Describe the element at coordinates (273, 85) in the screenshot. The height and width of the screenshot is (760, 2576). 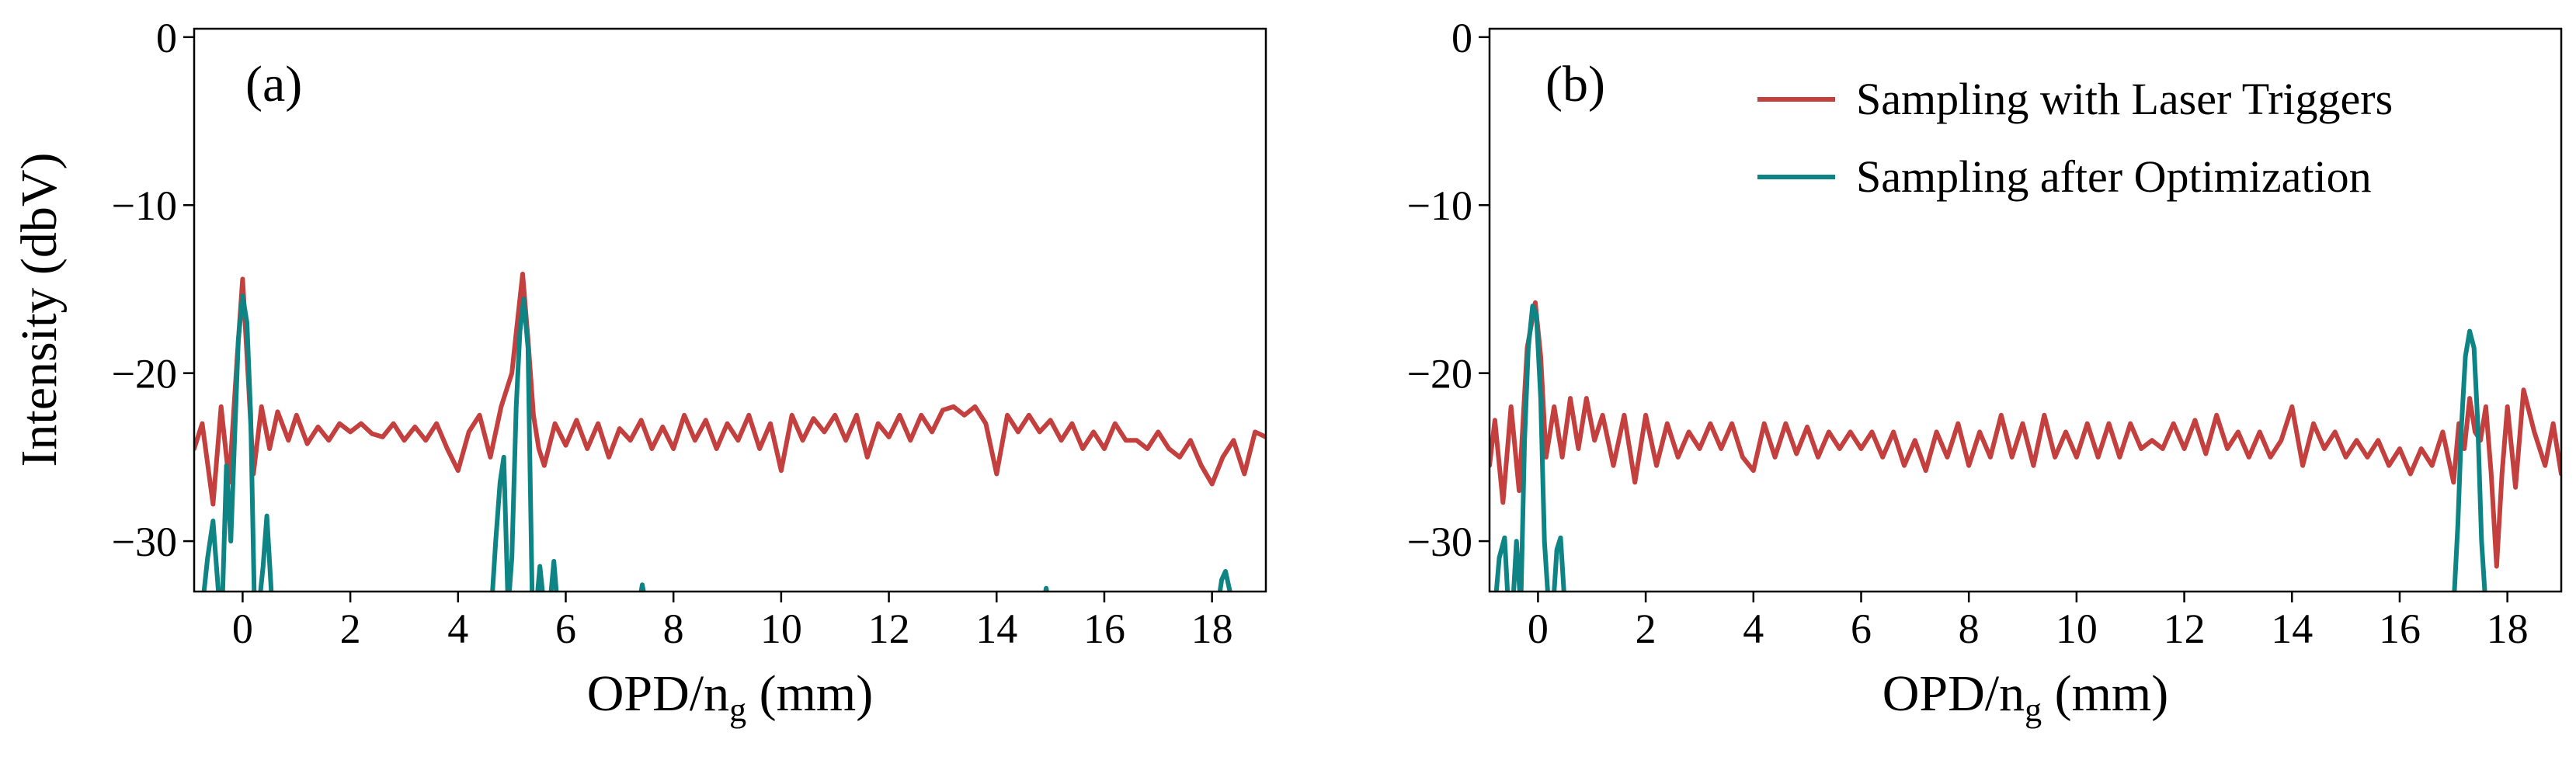
I see `panel-label-a: (a)` at that location.